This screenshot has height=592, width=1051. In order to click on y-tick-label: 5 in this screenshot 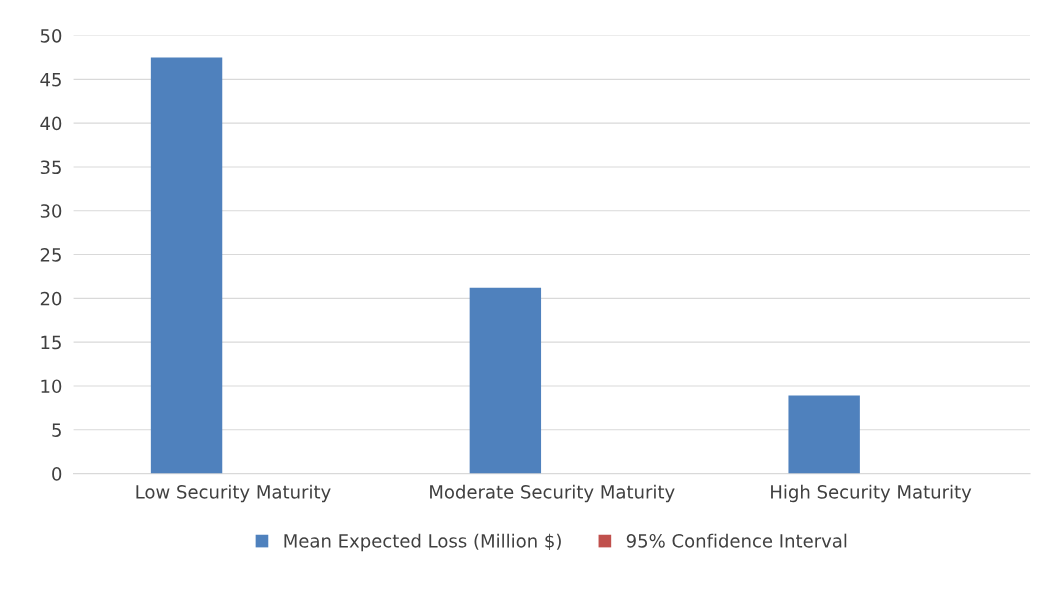, I will do `click(56, 430)`.